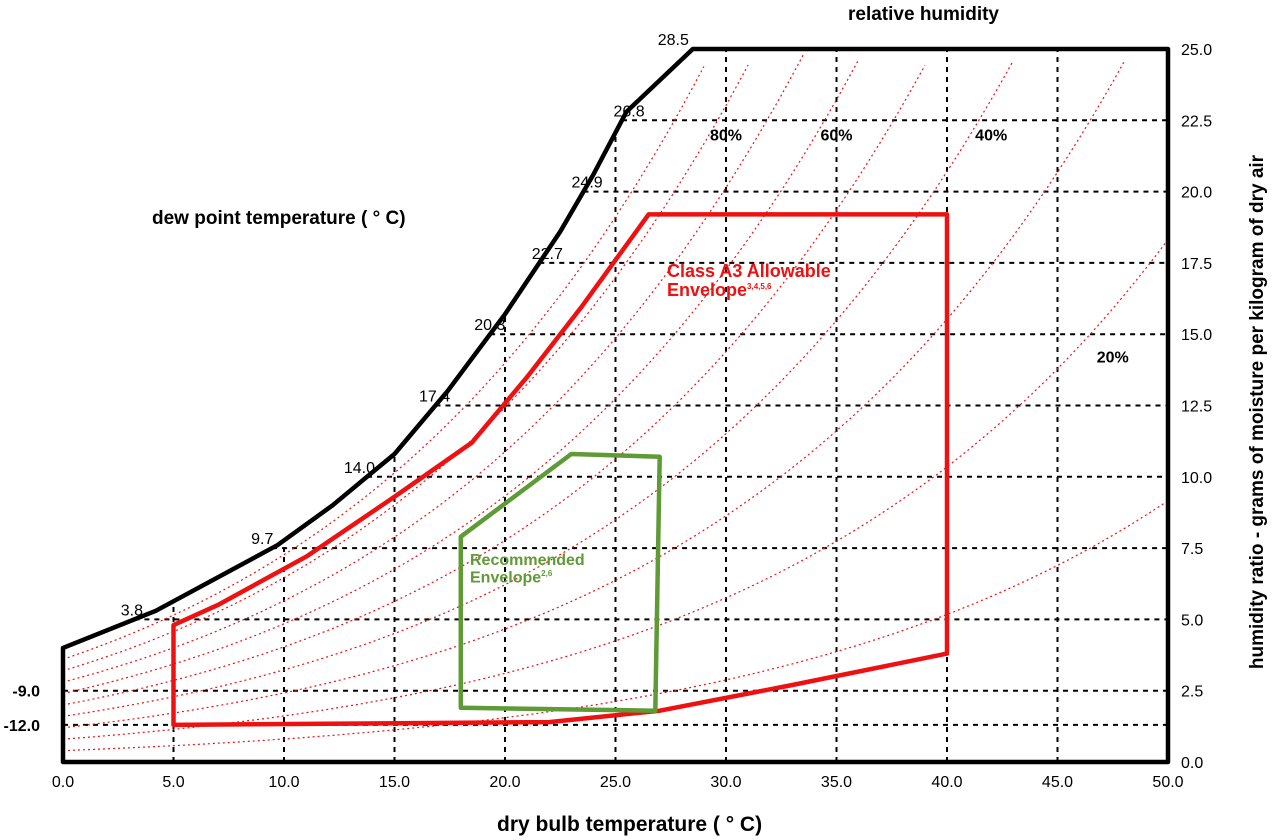 The height and width of the screenshot is (840, 1283). I want to click on x-tick-label: 30.0, so click(725, 782).